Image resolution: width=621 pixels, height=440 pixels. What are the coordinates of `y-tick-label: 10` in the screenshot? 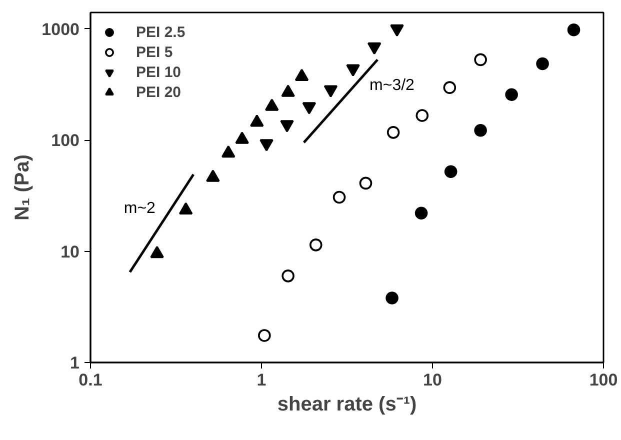 It's located at (70, 252).